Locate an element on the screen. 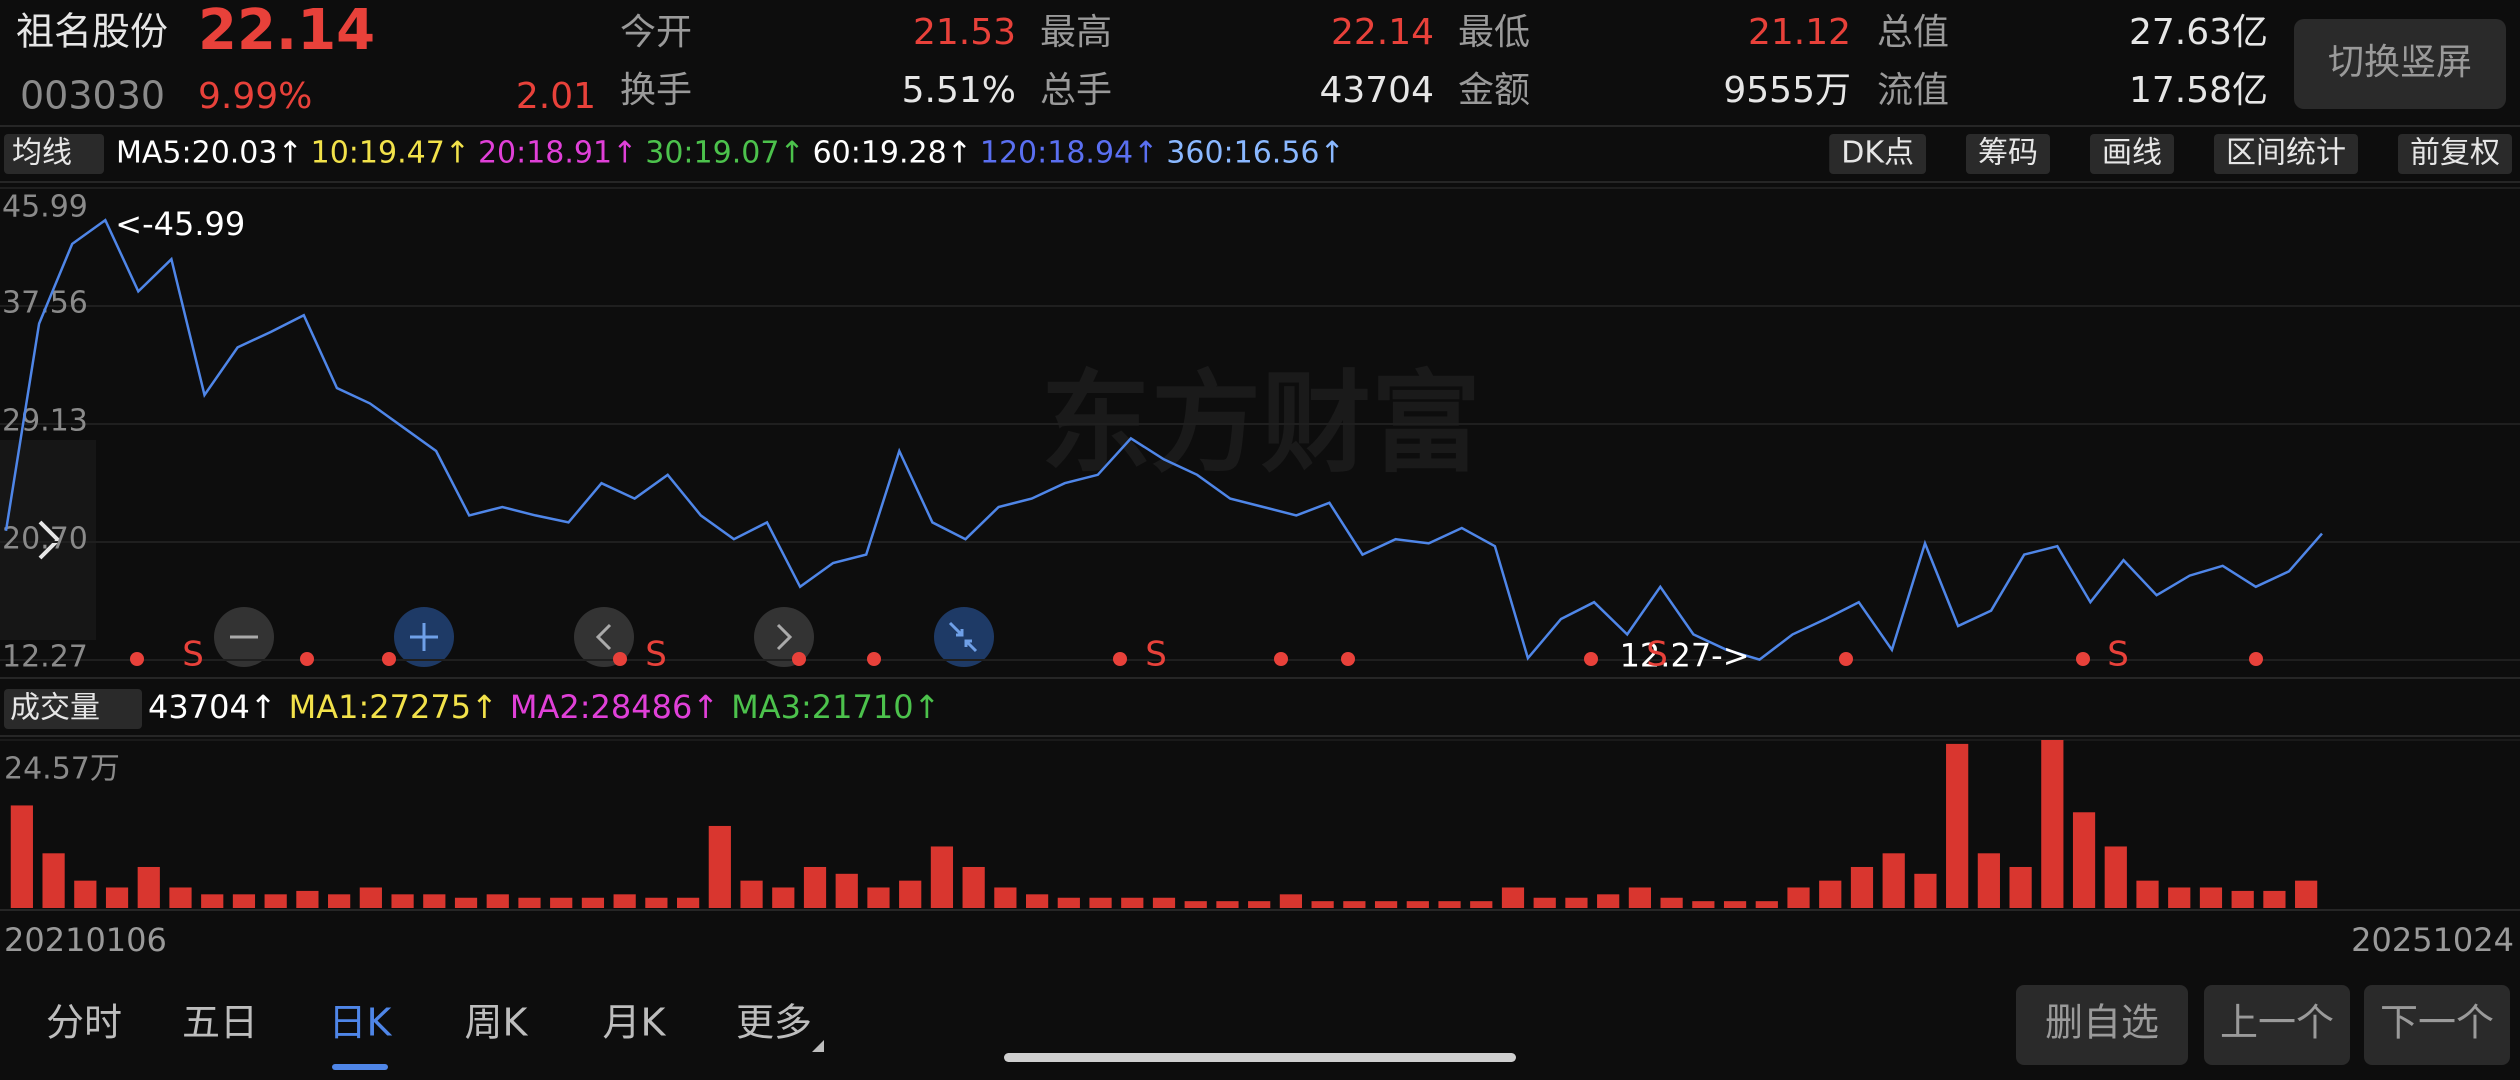 The width and height of the screenshot is (2520, 1080). tool-label: 画线 is located at coordinates (2132, 153).